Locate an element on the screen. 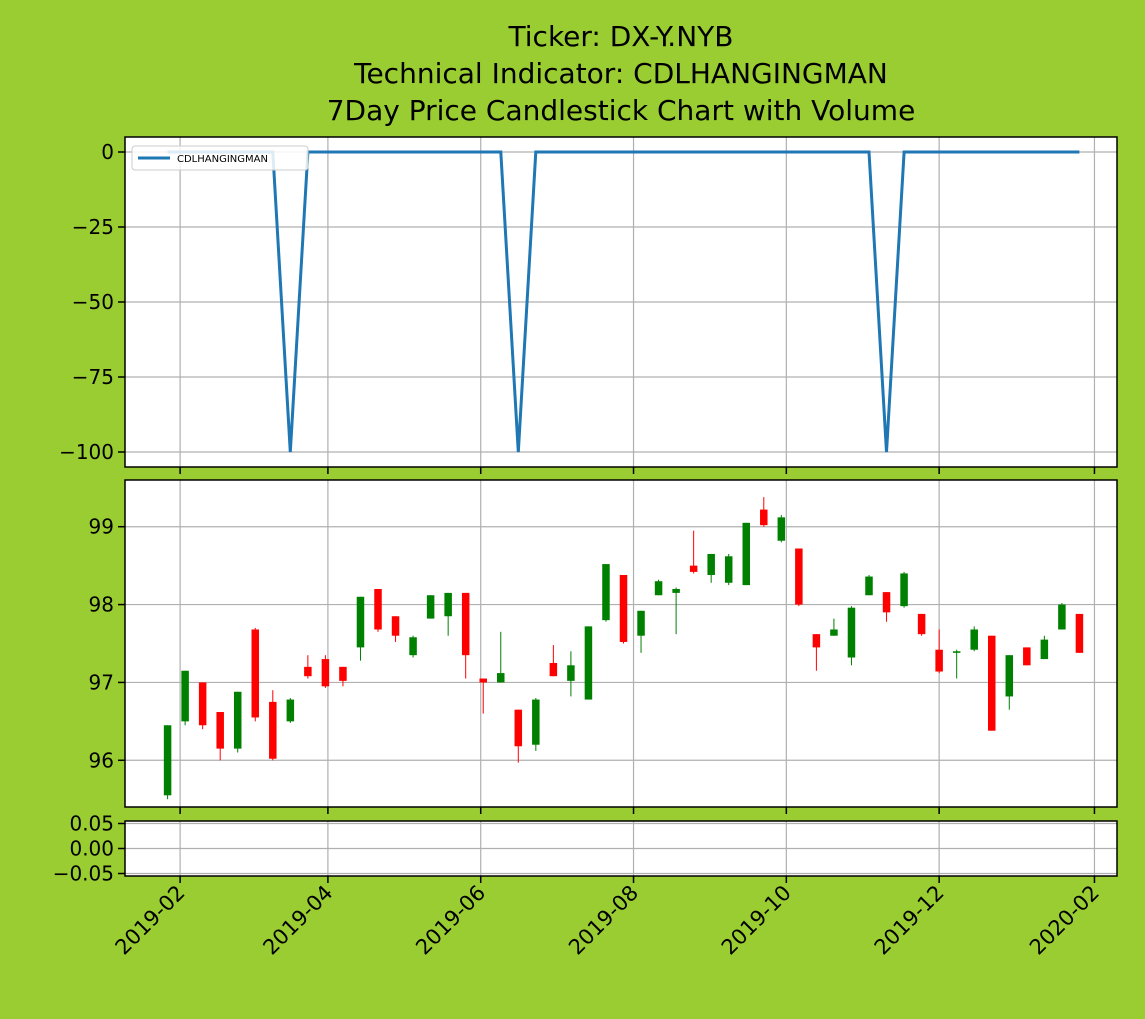 Image resolution: width=1145 pixels, height=1019 pixels. y-tick-label: −100 is located at coordinates (86, 452).